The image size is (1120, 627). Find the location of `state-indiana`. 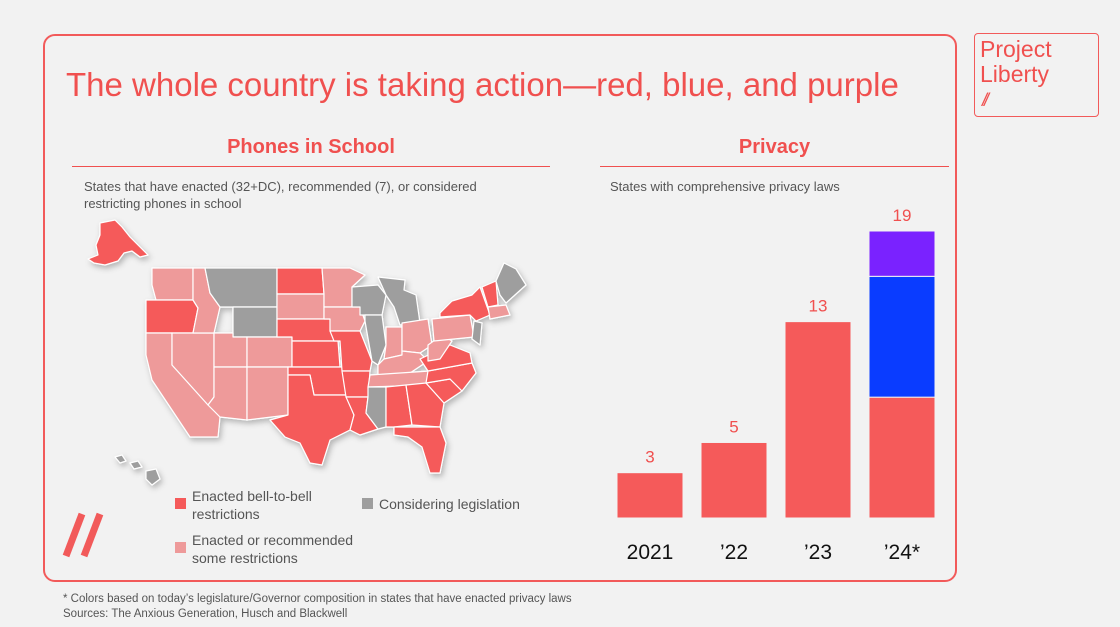

state-indiana is located at coordinates (393, 343).